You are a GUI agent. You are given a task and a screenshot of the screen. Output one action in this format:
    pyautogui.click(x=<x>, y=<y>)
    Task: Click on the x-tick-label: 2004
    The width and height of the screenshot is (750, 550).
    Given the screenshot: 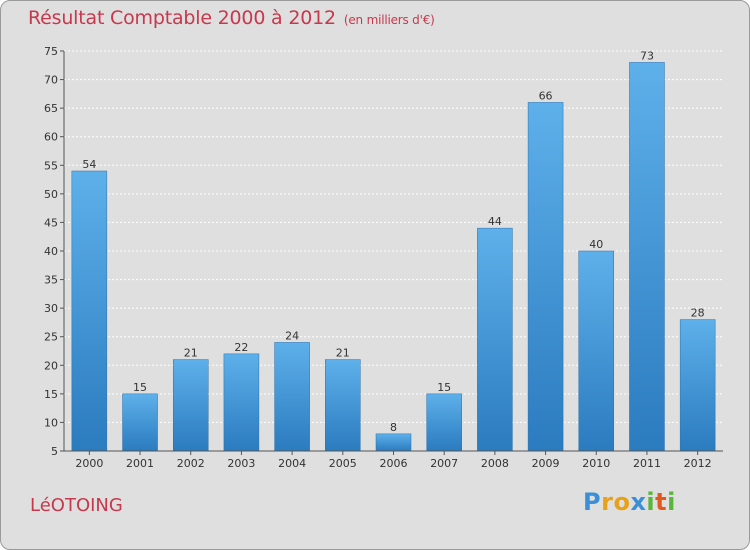 What is the action you would take?
    pyautogui.click(x=292, y=463)
    